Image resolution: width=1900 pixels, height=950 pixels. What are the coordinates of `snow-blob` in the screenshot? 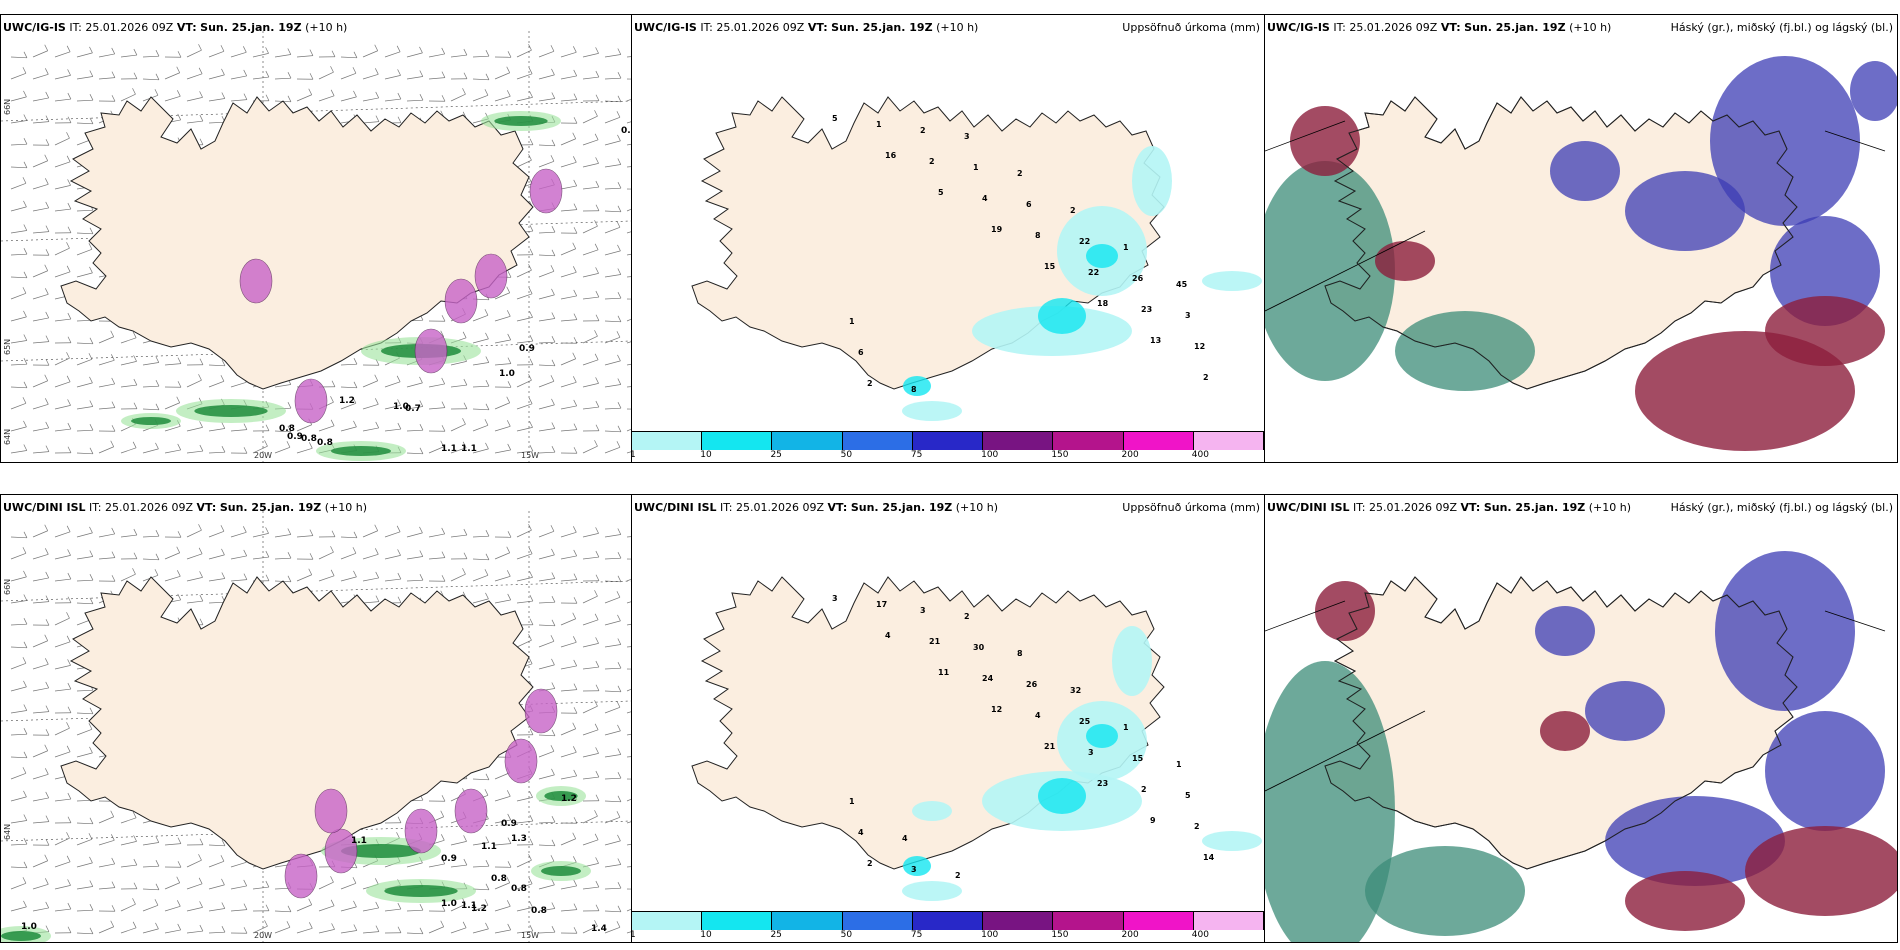 It's located at (421, 831).